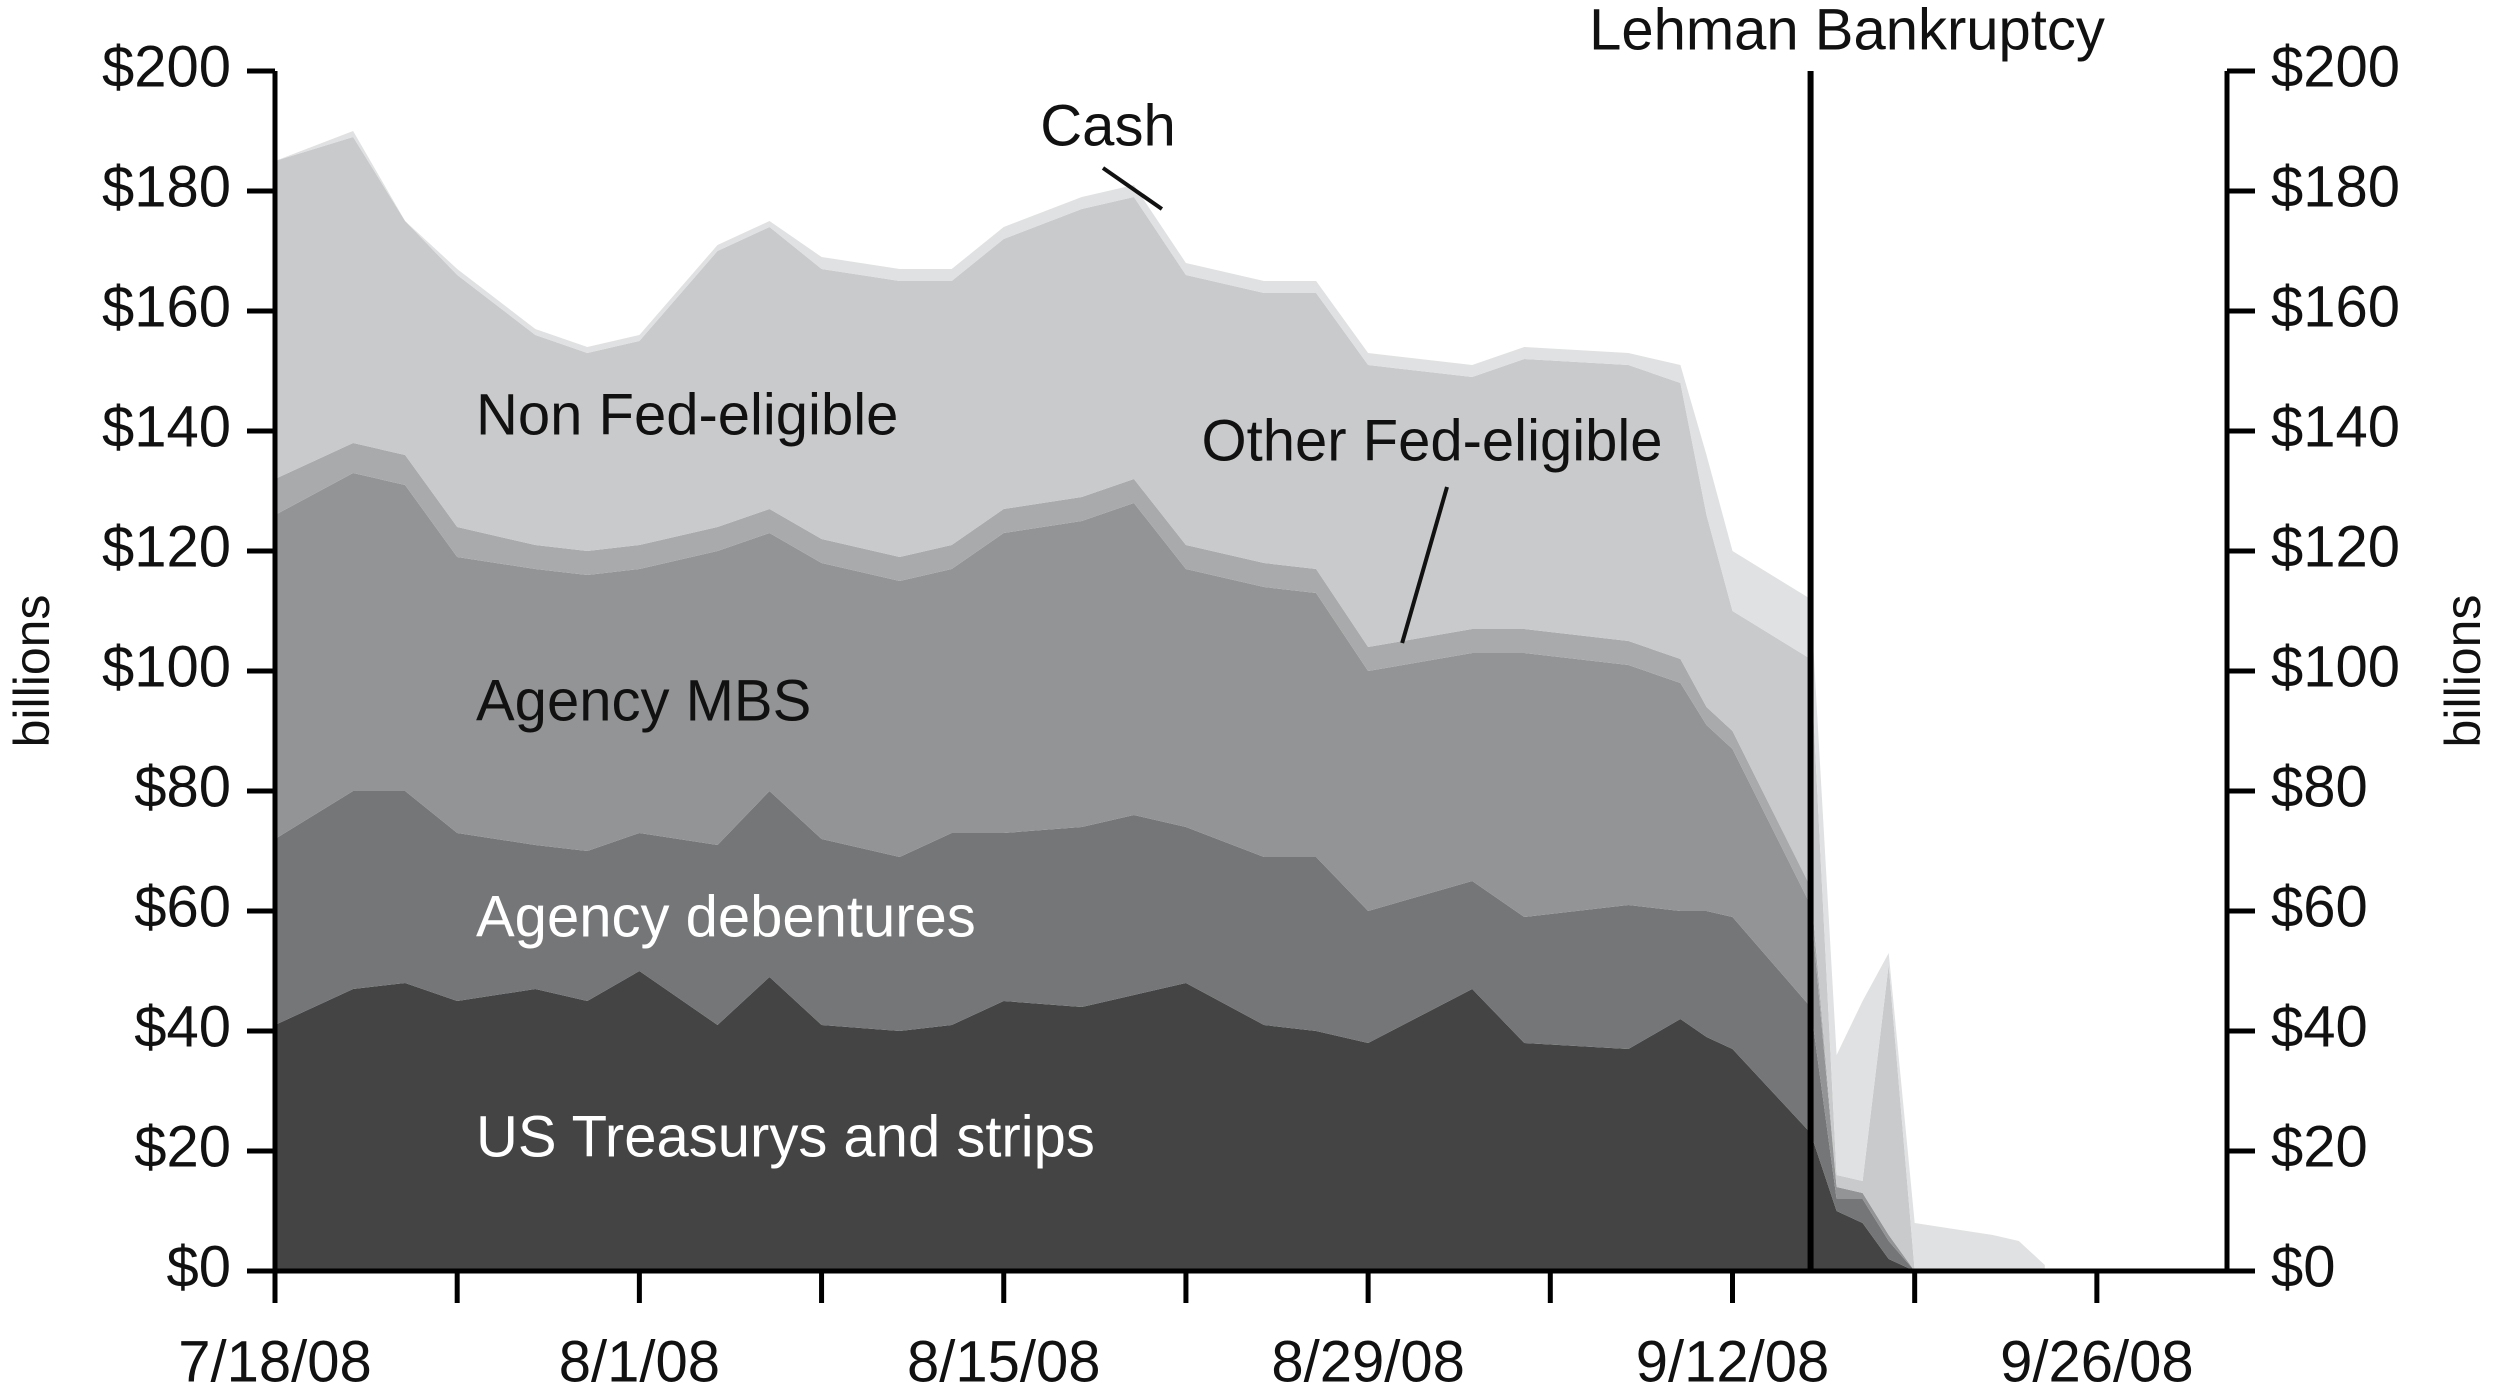 Image resolution: width=2503 pixels, height=1397 pixels. What do you see at coordinates (166, 66) in the screenshot?
I see `y-tick-label-left: $200` at bounding box center [166, 66].